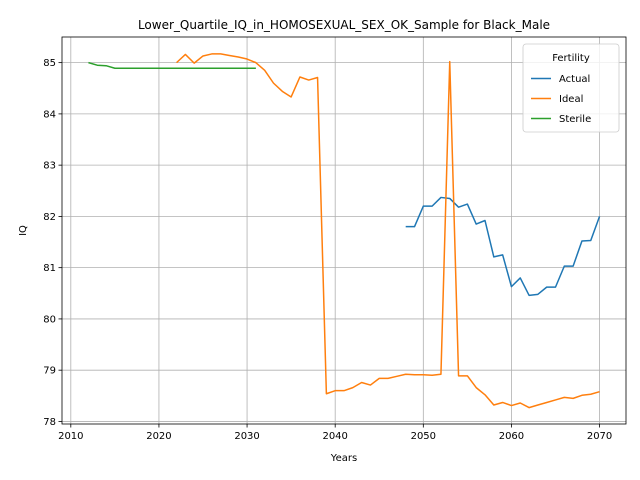 The width and height of the screenshot is (640, 480). I want to click on x-tick-label: 2040, so click(334, 436).